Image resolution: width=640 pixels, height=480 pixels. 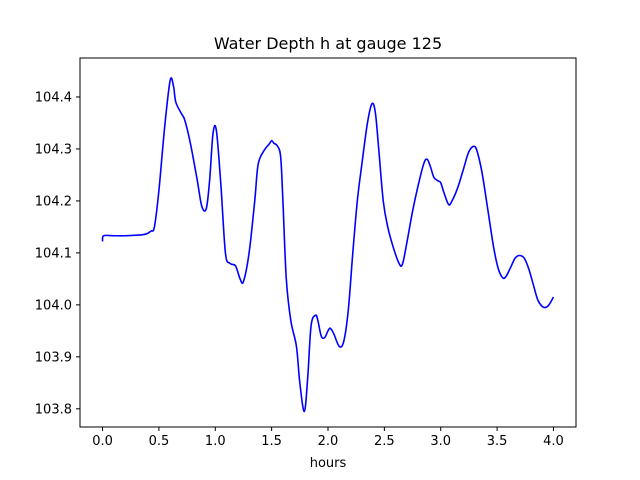 What do you see at coordinates (53, 253) in the screenshot?
I see `y-tick-label: 104.1` at bounding box center [53, 253].